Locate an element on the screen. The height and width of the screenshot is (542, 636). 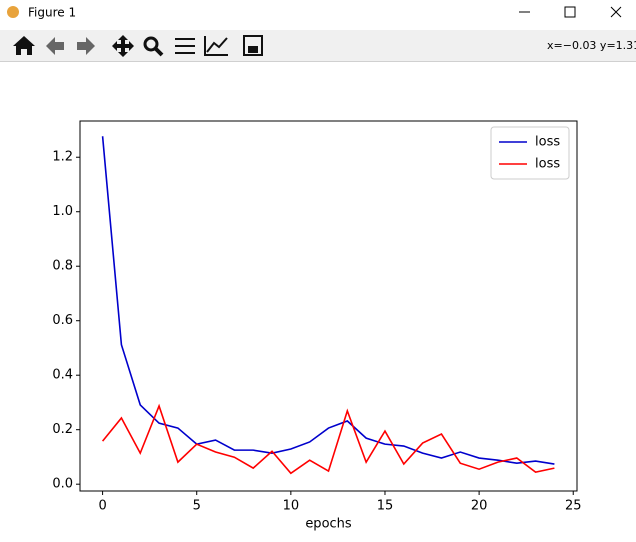
toolbar is located at coordinates (318, 46).